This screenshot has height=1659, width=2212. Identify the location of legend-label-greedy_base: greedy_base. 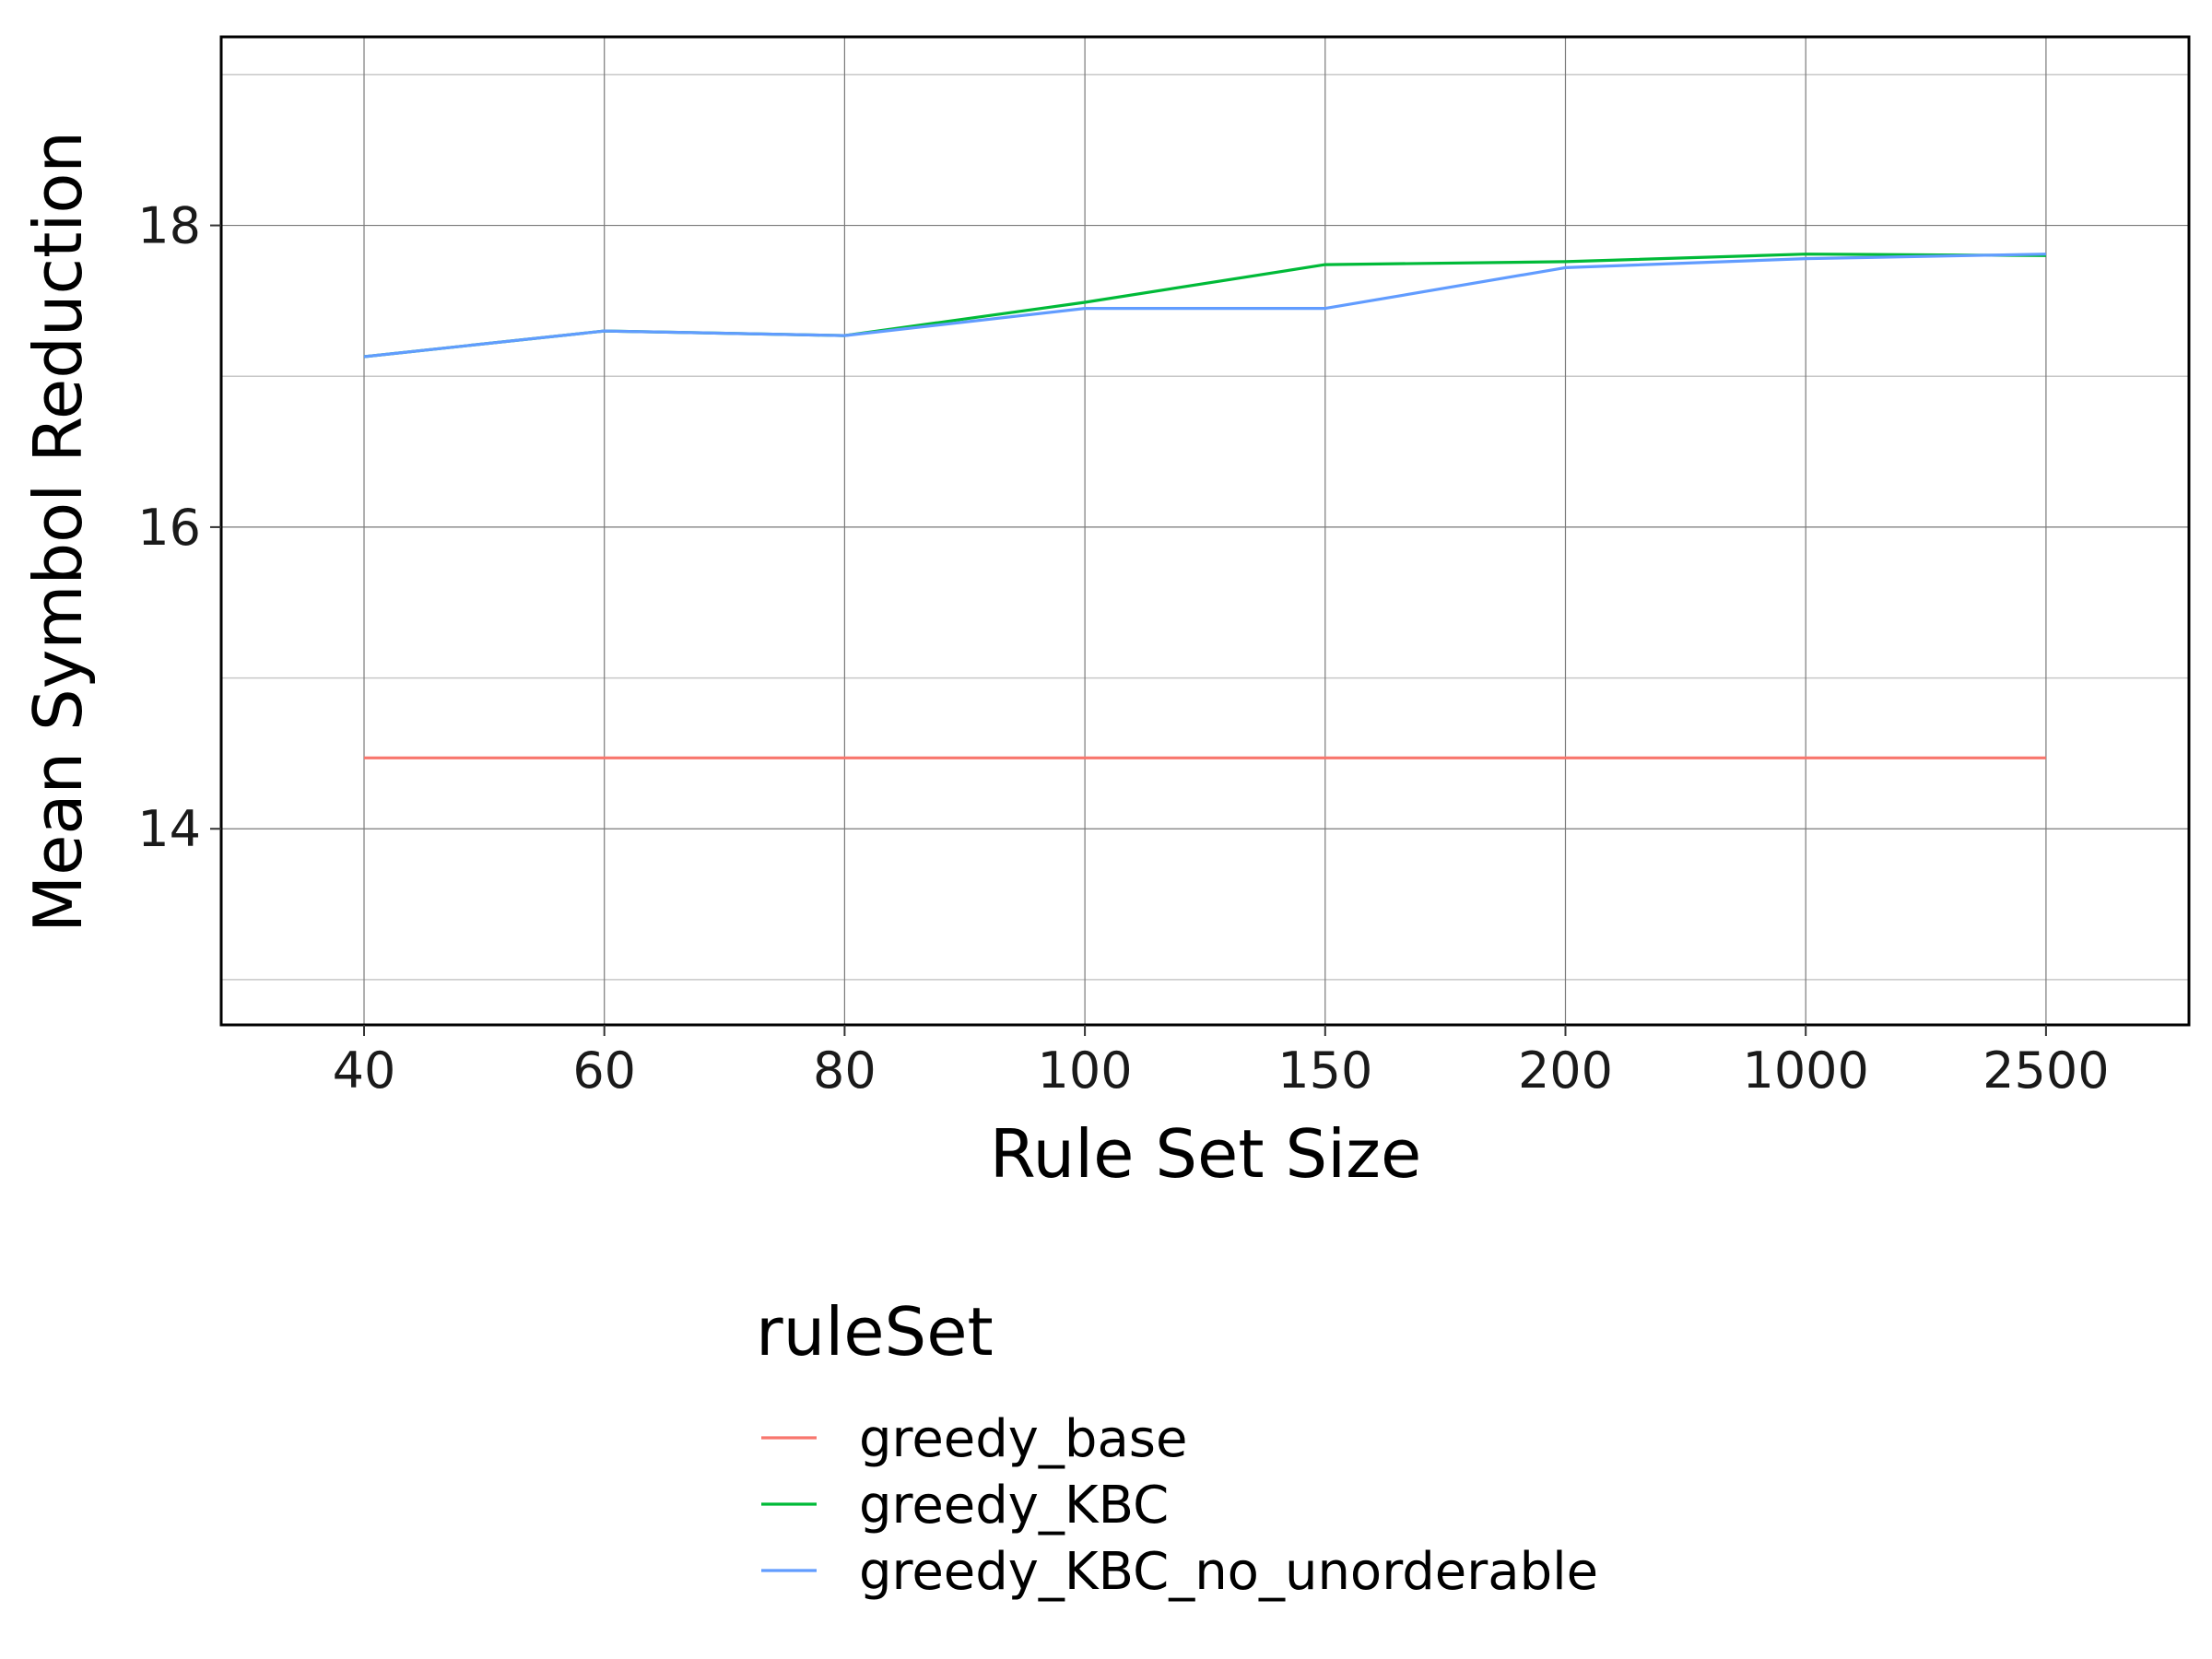
(1023, 1439).